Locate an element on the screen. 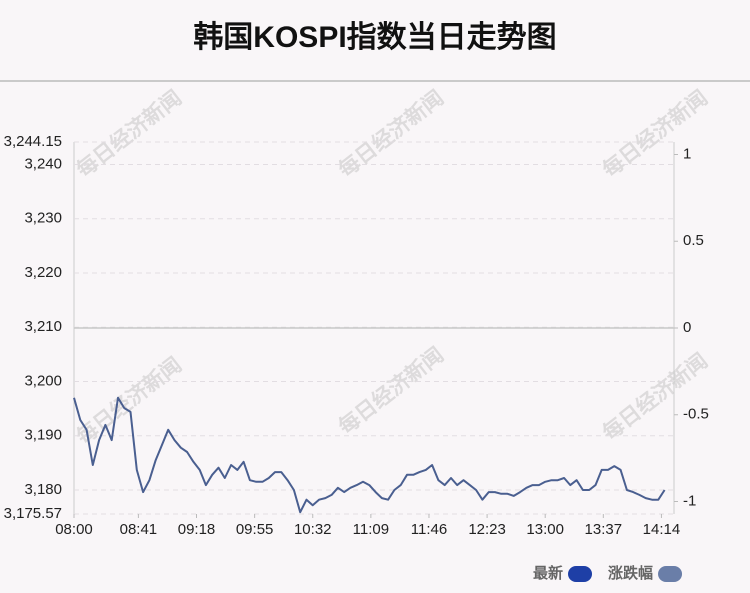 This screenshot has width=750, height=593. chart-title: 韩国KOSPI指数当日走势图 is located at coordinates (374, 37).